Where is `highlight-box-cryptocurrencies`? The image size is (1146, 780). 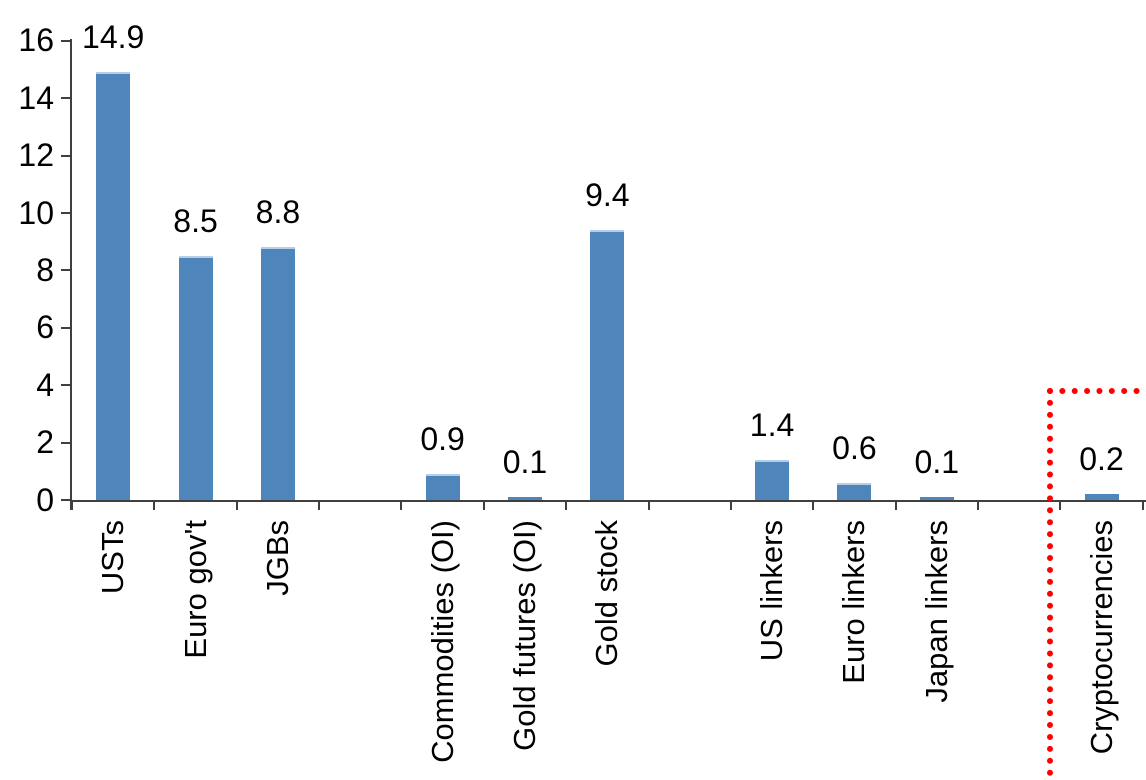
highlight-box-cryptocurrencies is located at coordinates (1096, 584).